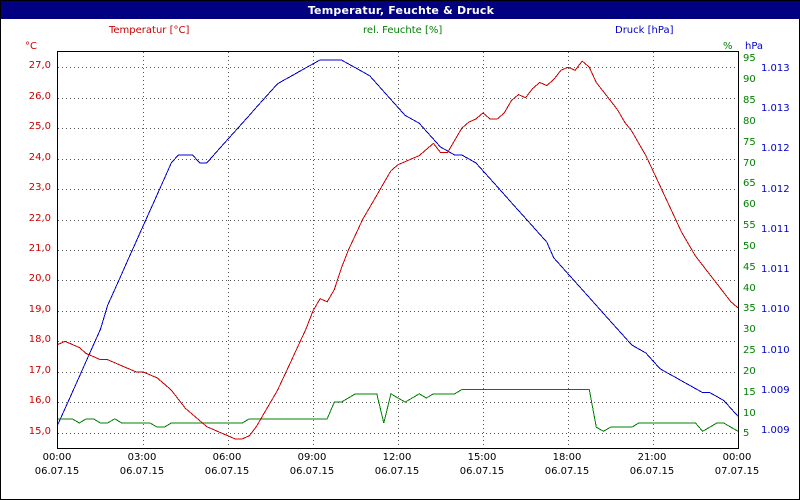 Image resolution: width=800 pixels, height=500 pixels. I want to click on x-tick-time-7: 21:00, so click(652, 457).